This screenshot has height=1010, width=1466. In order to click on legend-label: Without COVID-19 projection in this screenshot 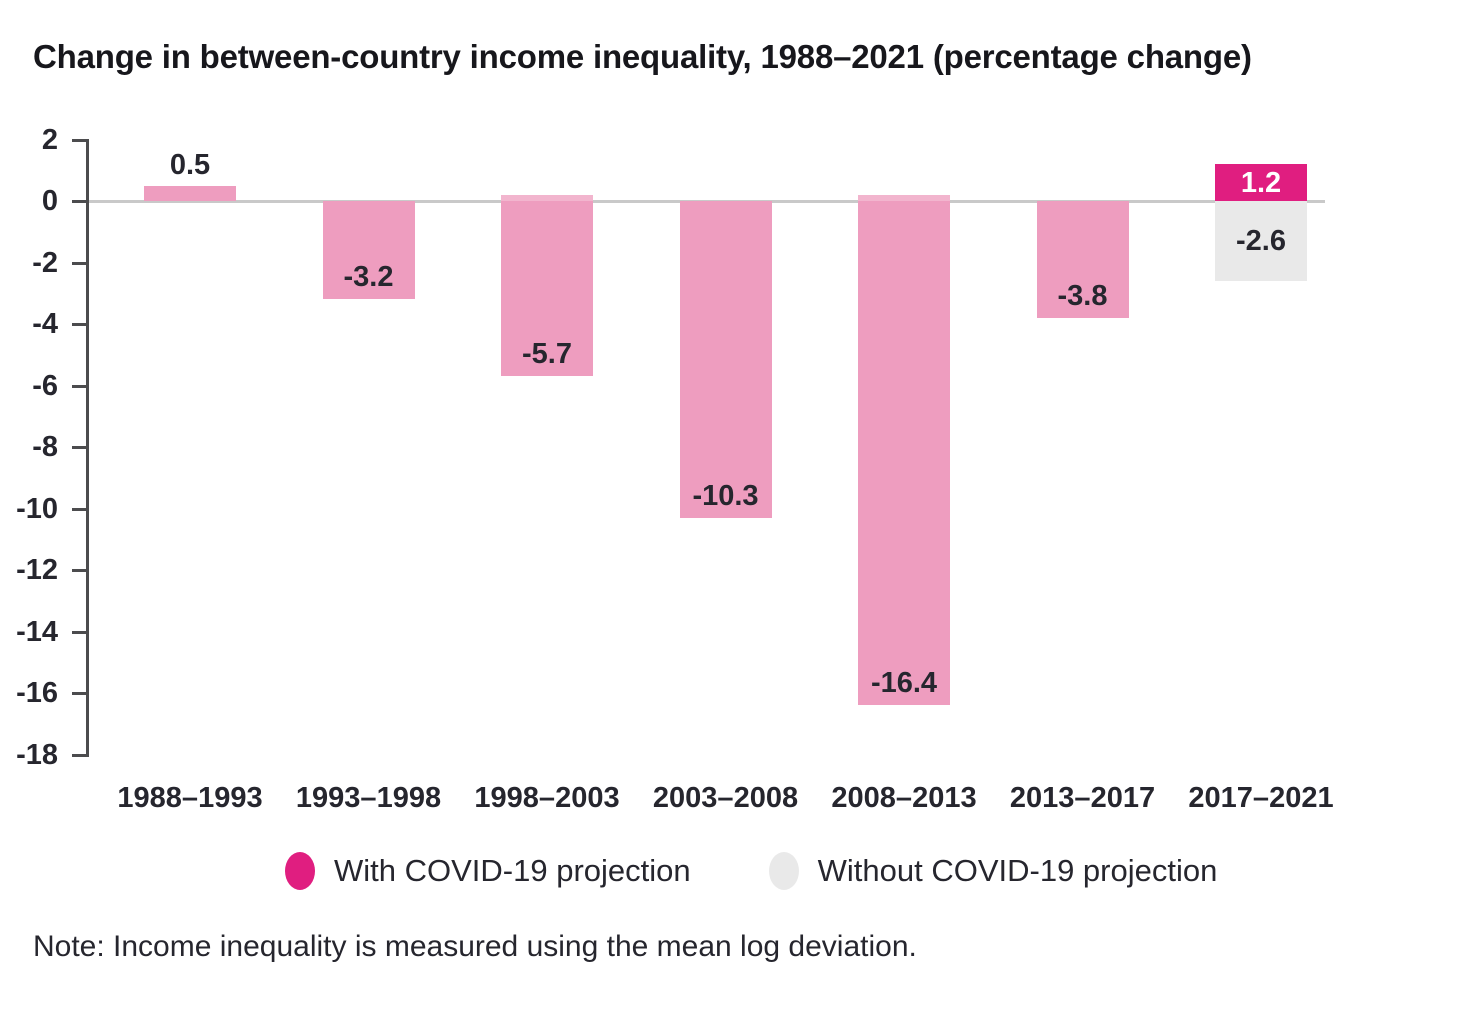, I will do `click(1017, 870)`.